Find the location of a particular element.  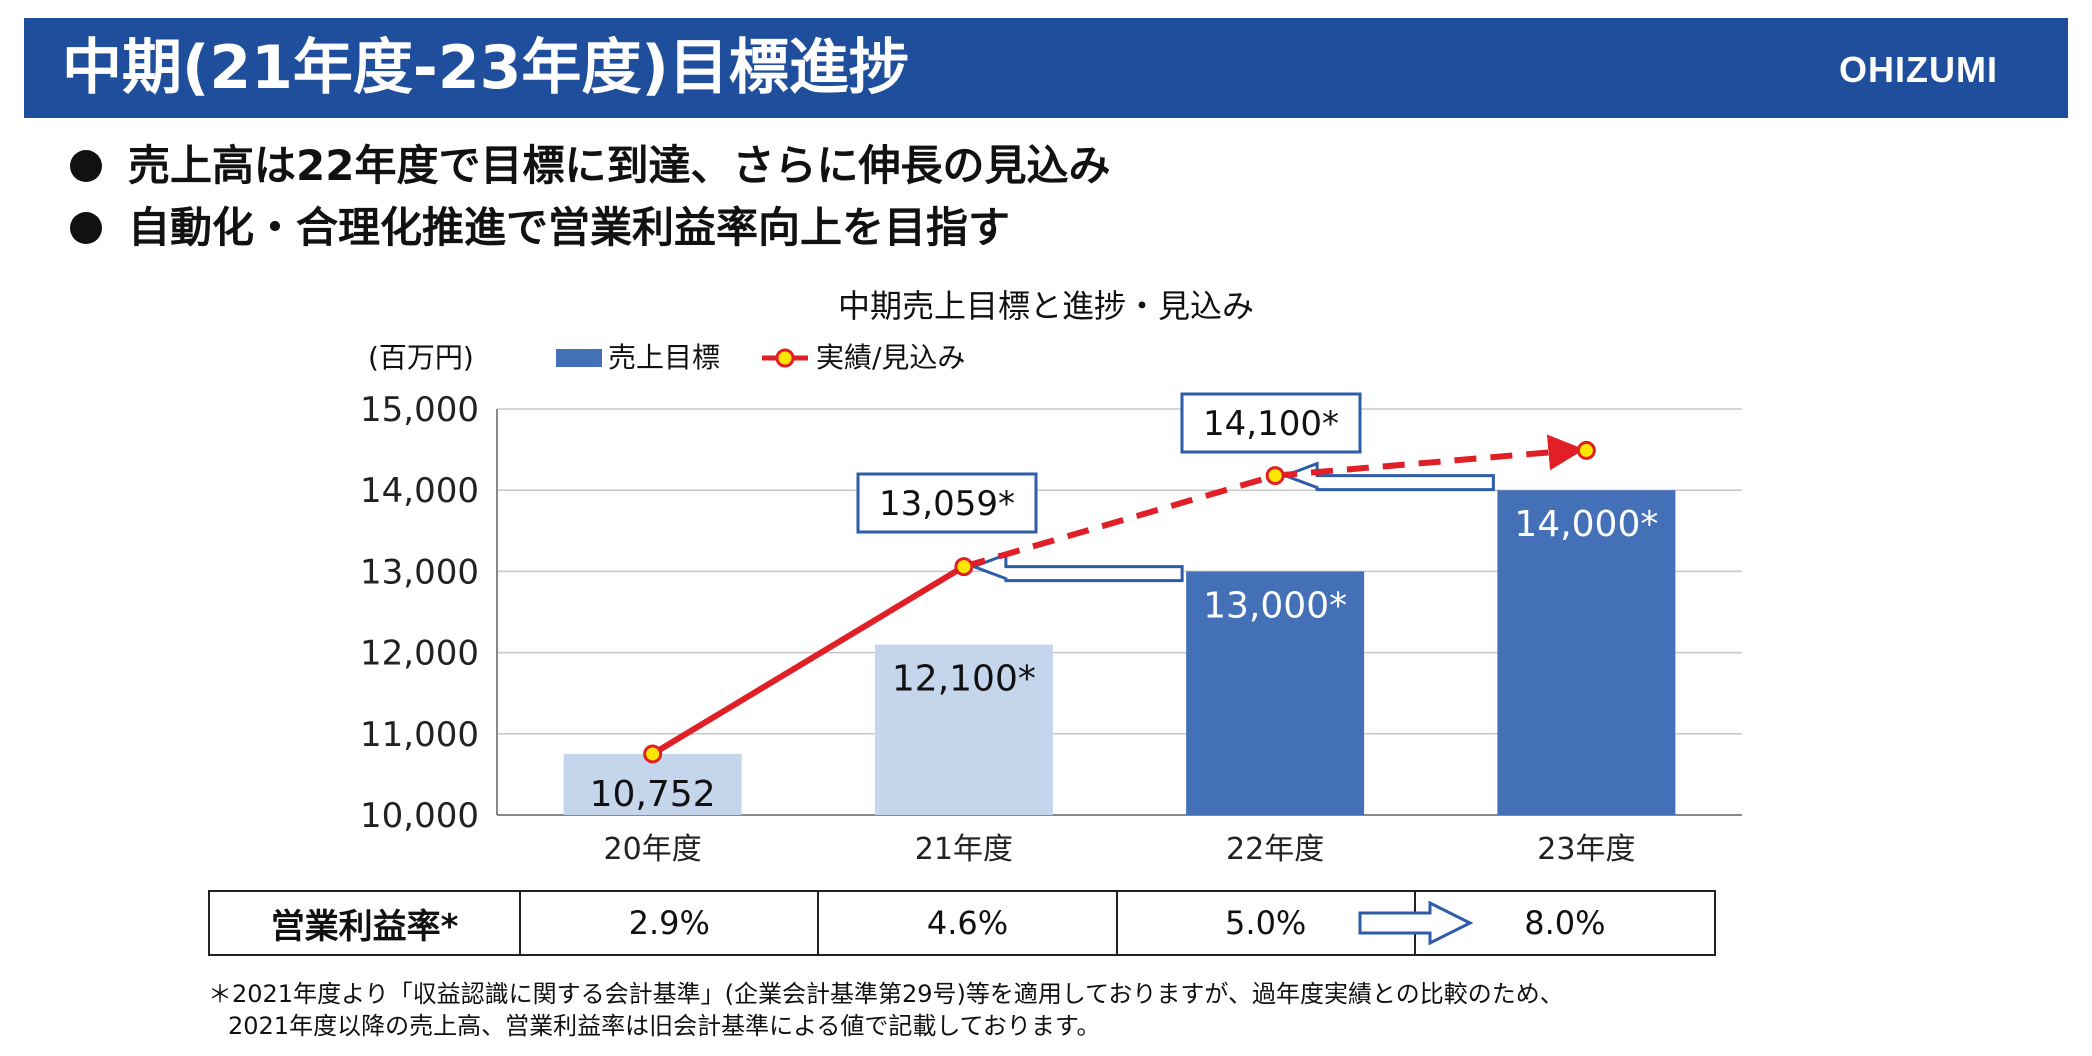

y-tick-label: 13,000 is located at coordinates (419, 572).